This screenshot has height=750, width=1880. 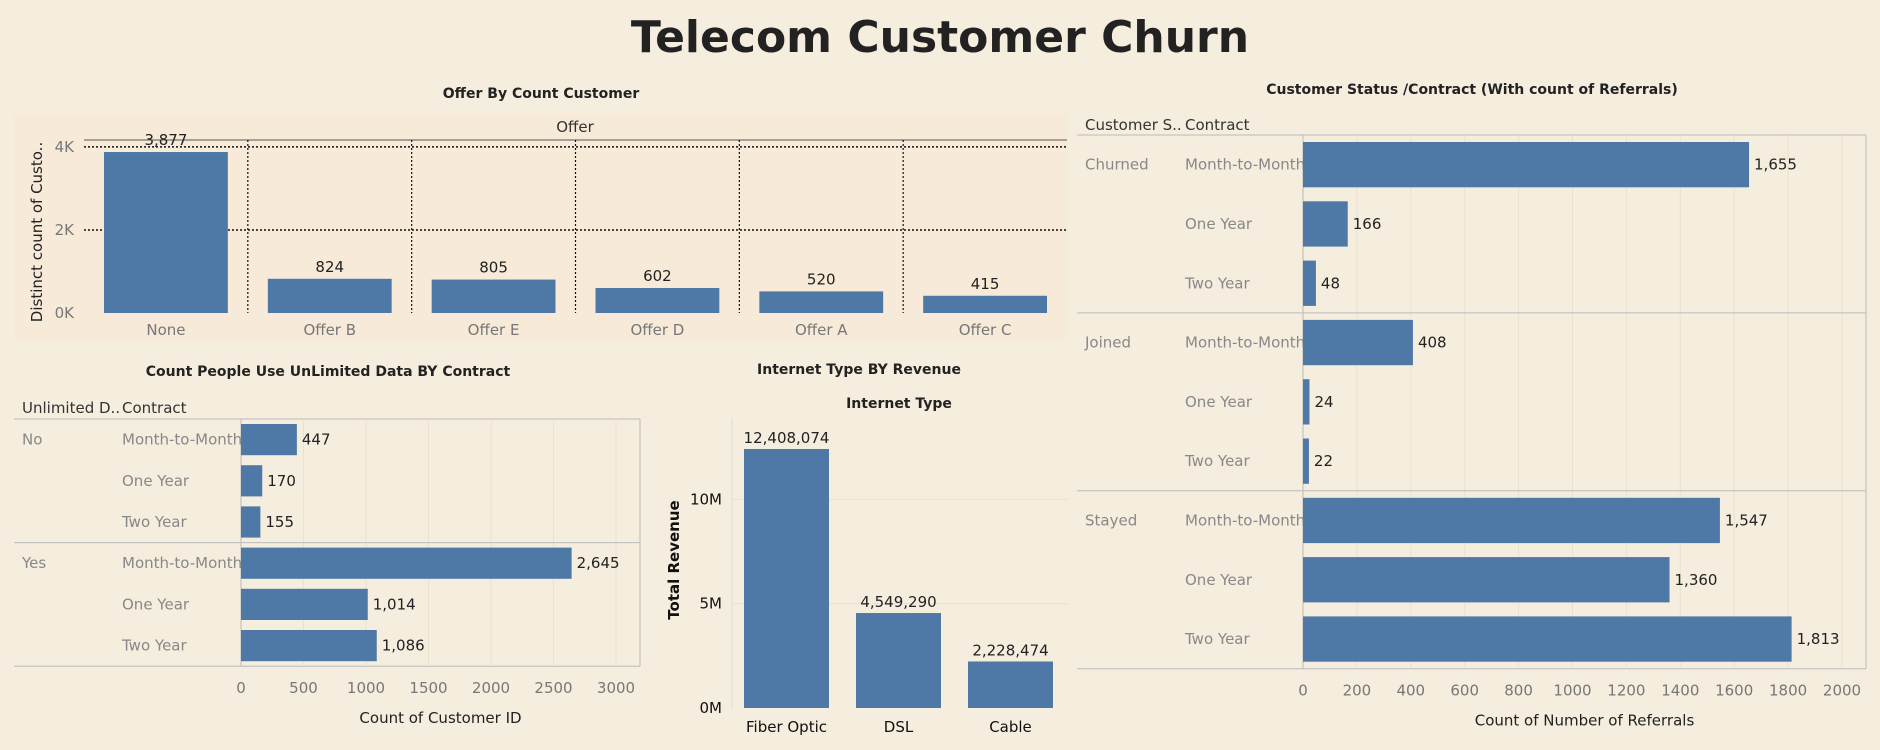 I want to click on x-tick-label: 2000, so click(x=1842, y=691).